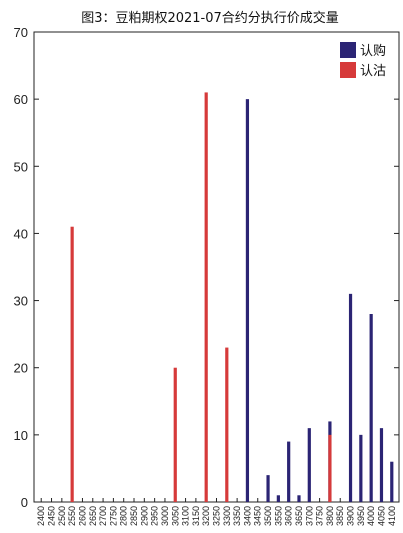  What do you see at coordinates (93, 516) in the screenshot?
I see `x-tick-label: 2650` at bounding box center [93, 516].